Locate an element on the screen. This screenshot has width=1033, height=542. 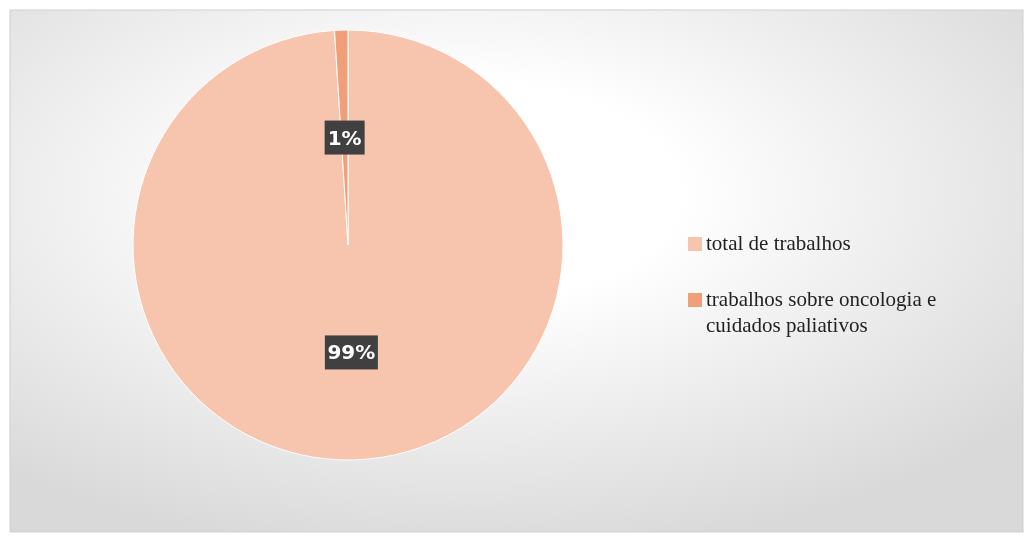
slice-label: total de trabalhos is located at coordinates (778, 243).